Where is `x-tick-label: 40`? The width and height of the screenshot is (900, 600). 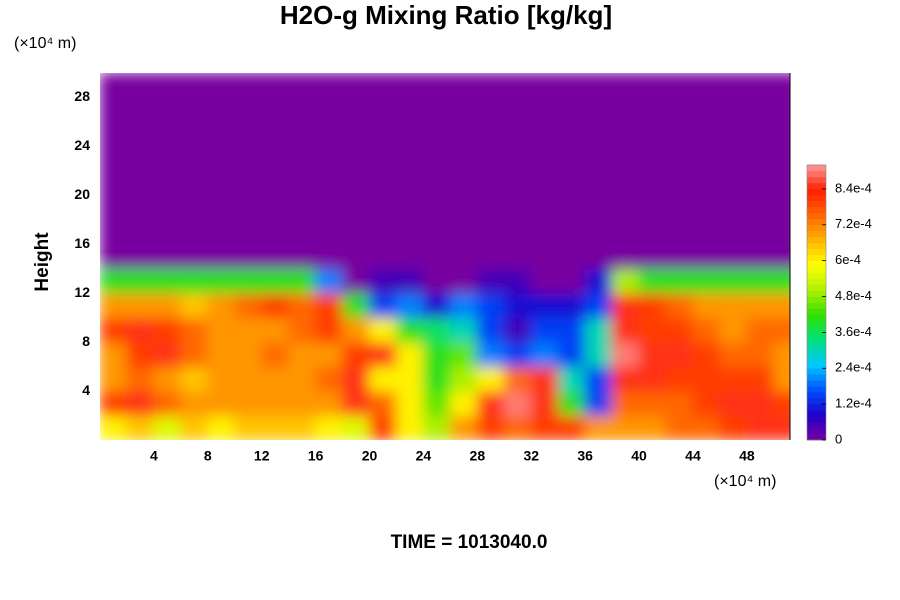 x-tick-label: 40 is located at coordinates (639, 456).